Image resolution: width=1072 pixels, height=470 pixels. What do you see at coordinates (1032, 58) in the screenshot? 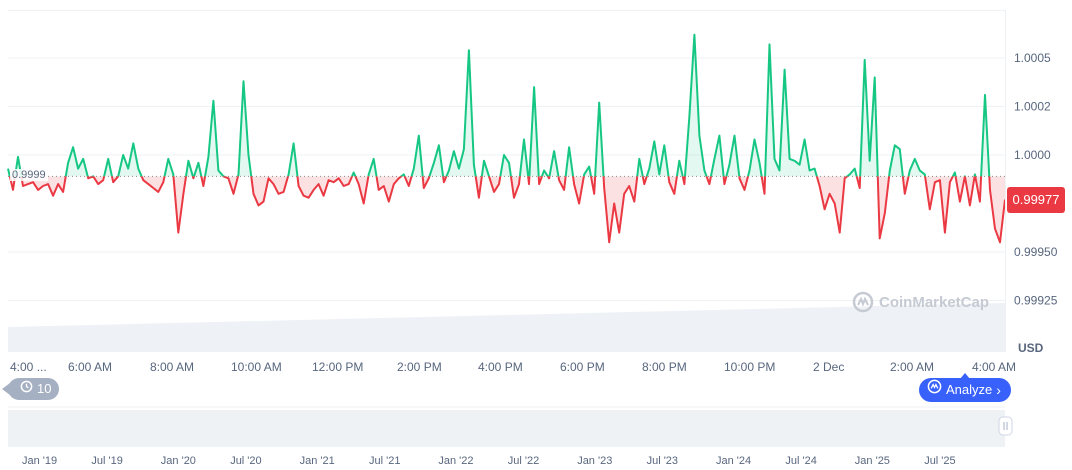
I see `y-tick-label: 1.0005` at bounding box center [1032, 58].